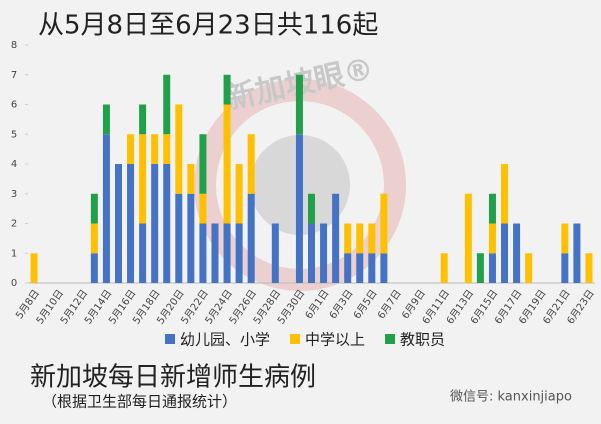  I want to click on y-tick-label: 3, so click(14, 194).